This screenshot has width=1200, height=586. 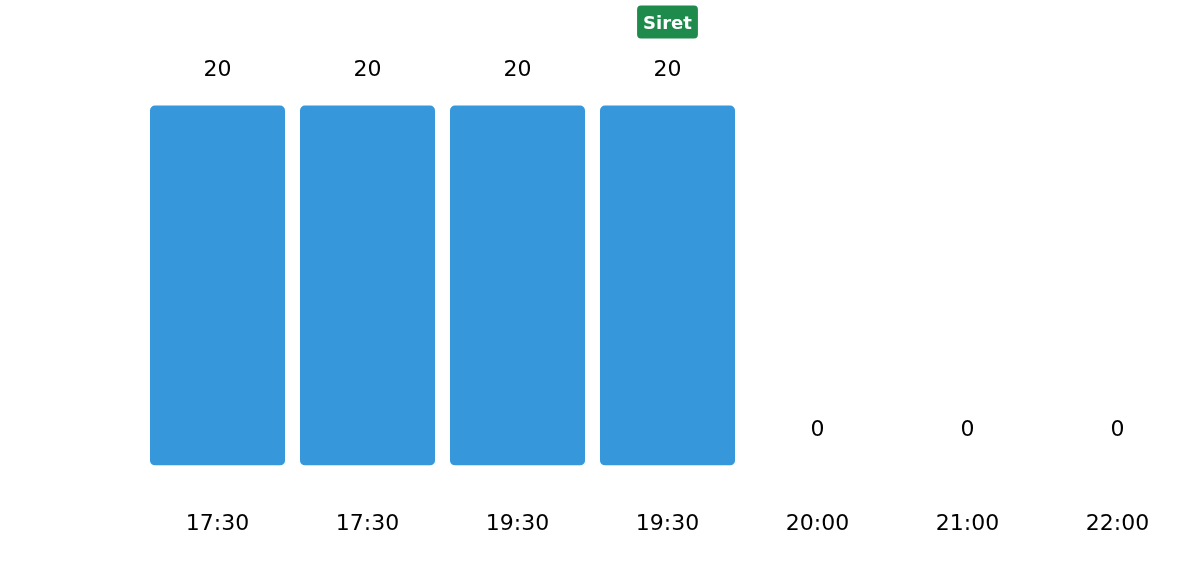 What do you see at coordinates (817, 522) in the screenshot?
I see `x-tick-label: 20:00` at bounding box center [817, 522].